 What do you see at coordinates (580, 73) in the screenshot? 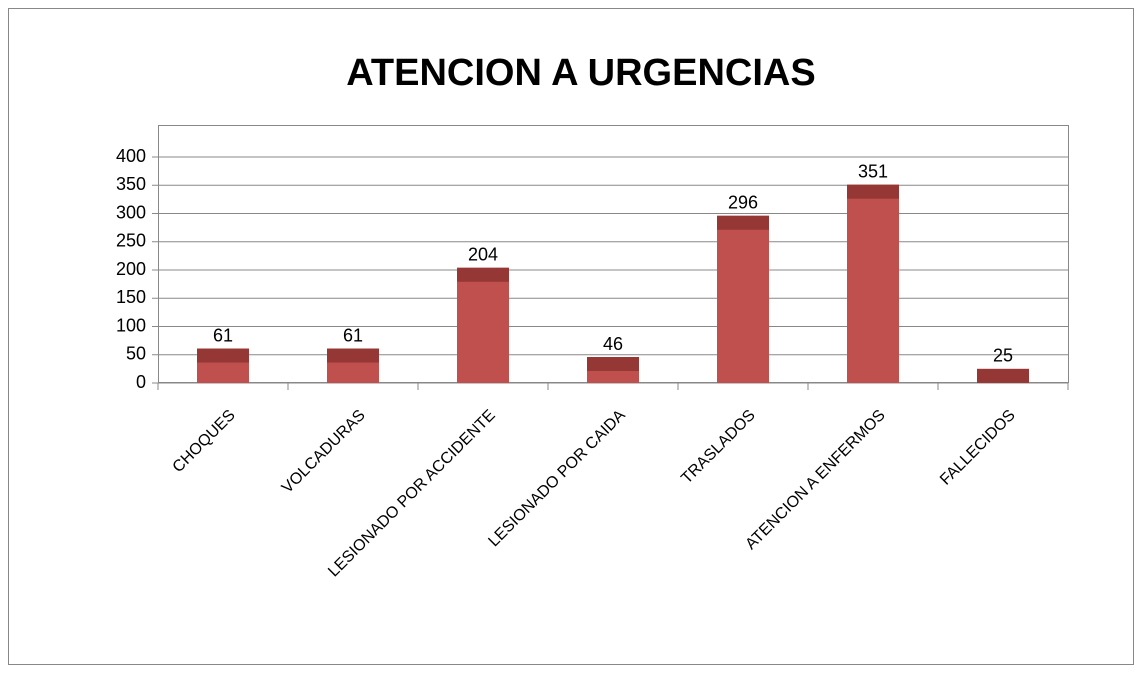
I see `chart-title: ATENCION A URGENCIAS` at bounding box center [580, 73].